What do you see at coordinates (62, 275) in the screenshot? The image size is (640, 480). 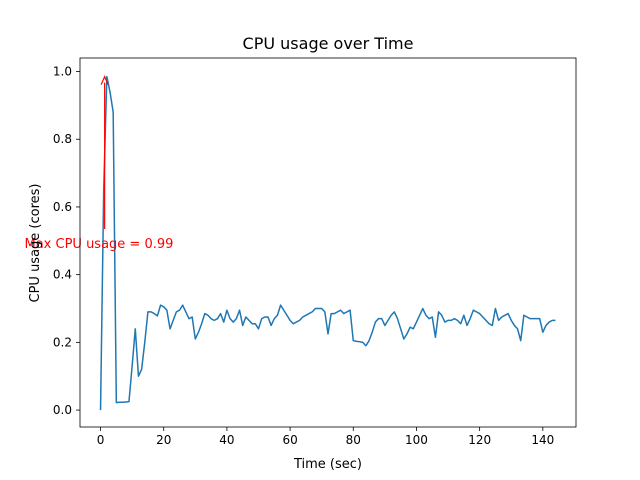 I see `y-tick-label: 0.4` at bounding box center [62, 275].